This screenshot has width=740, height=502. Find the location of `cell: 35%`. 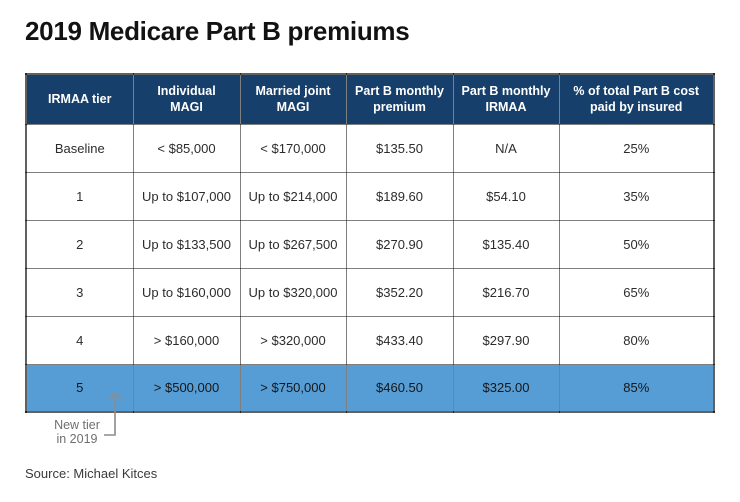

cell: 35% is located at coordinates (636, 196).